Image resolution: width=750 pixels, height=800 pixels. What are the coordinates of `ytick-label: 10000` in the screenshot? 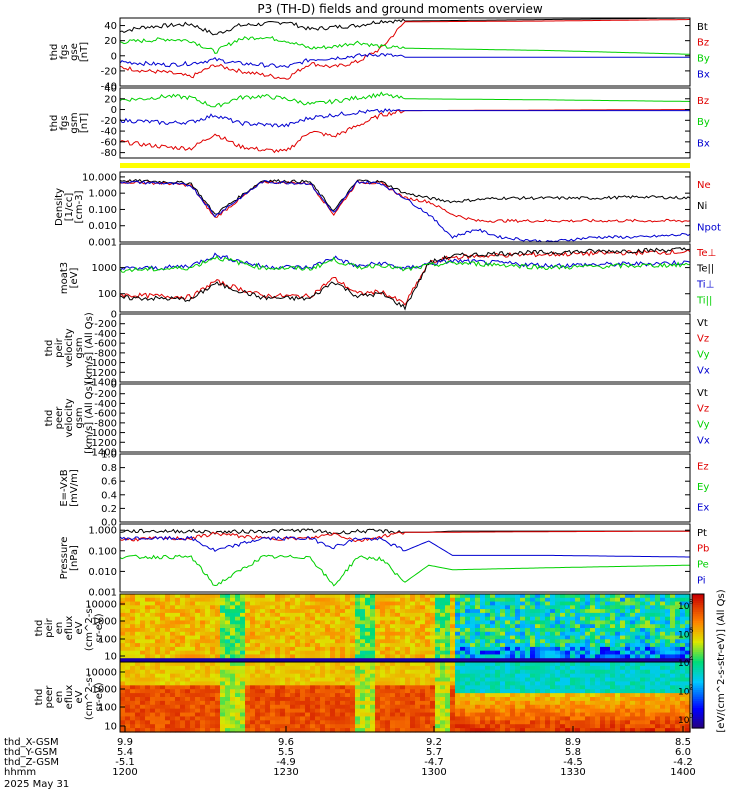 It's located at (101, 673).